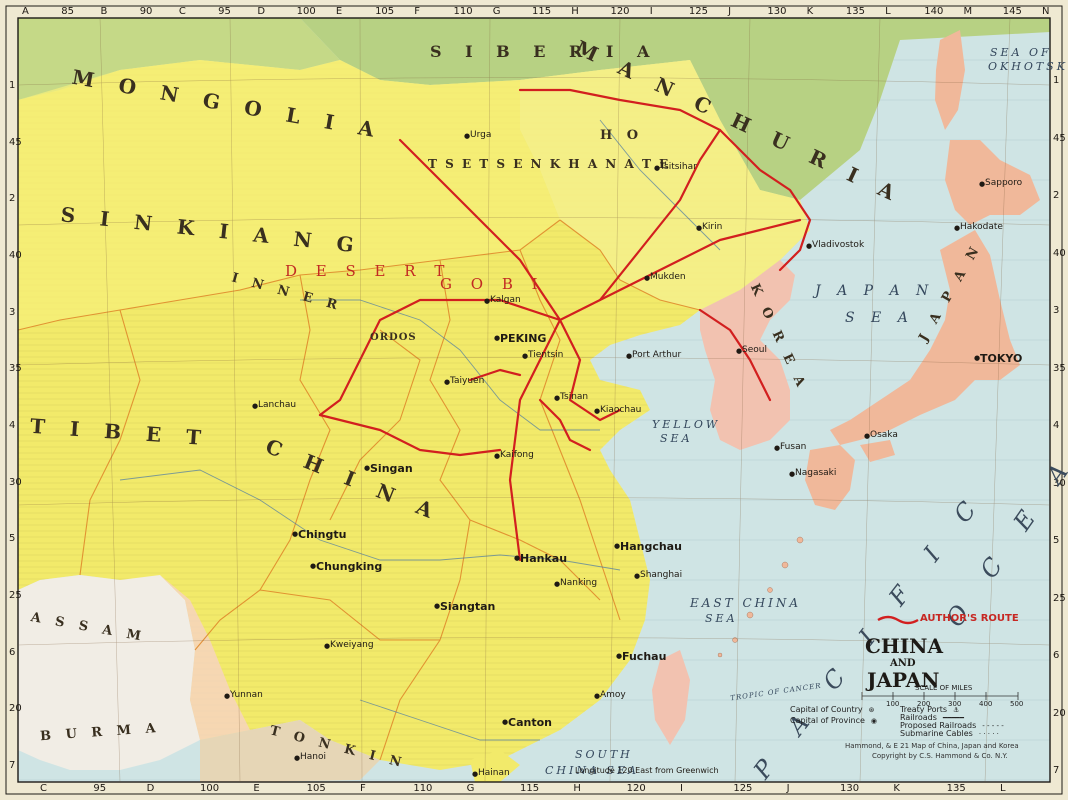 This screenshot has height=800, width=1068. I want to click on top-edge-label: 110, so click(463, 11).